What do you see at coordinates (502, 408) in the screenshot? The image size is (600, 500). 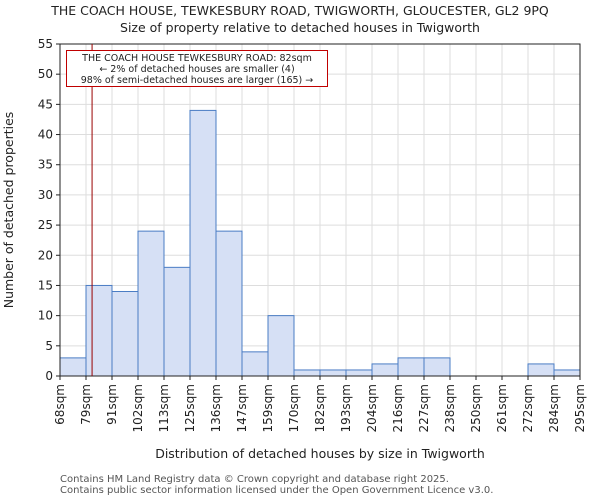 I see `x-tick-label: 261sqm` at bounding box center [502, 408].